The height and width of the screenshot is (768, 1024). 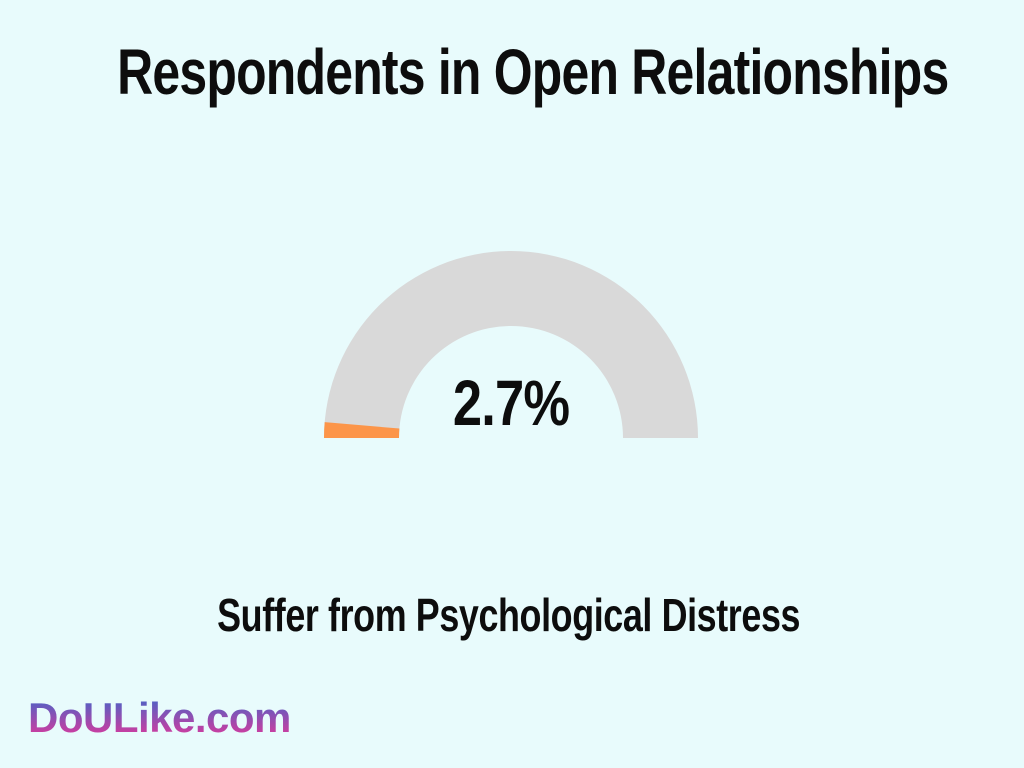 I want to click on page-title: Respondents in Open Relationships, so click(x=533, y=72).